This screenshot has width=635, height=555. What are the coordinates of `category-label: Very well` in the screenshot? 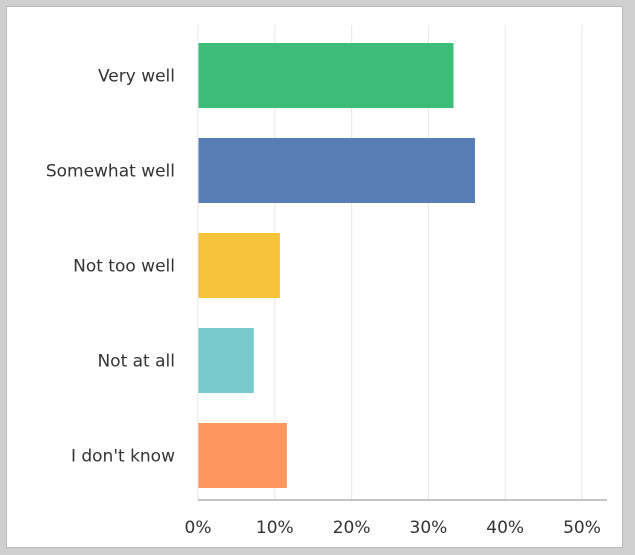 It's located at (136, 77).